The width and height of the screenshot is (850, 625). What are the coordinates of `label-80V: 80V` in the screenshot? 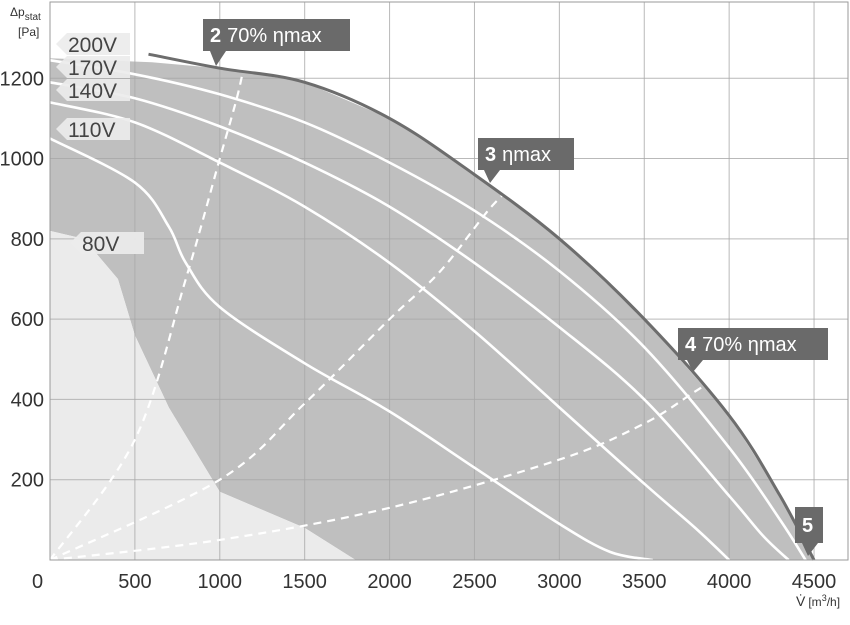 It's located at (107, 244).